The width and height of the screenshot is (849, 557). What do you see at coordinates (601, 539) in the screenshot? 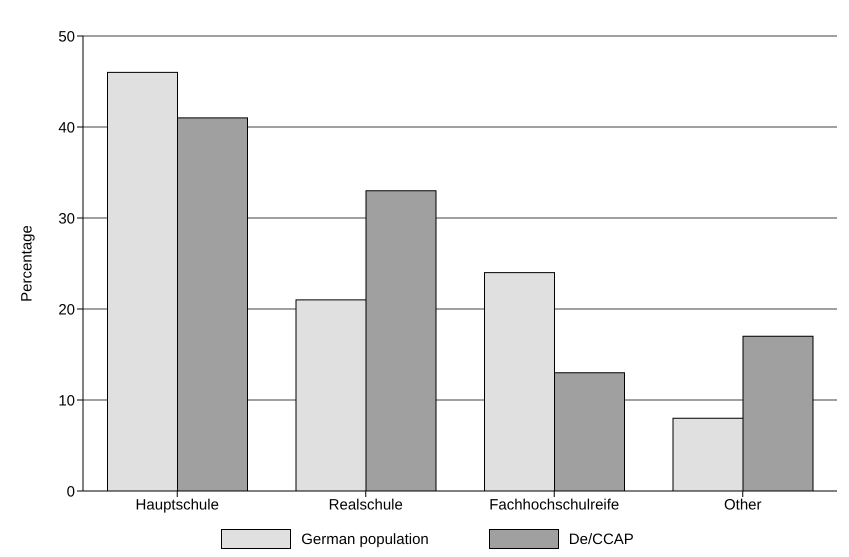
I see `legend-label: De/CCAP` at bounding box center [601, 539].